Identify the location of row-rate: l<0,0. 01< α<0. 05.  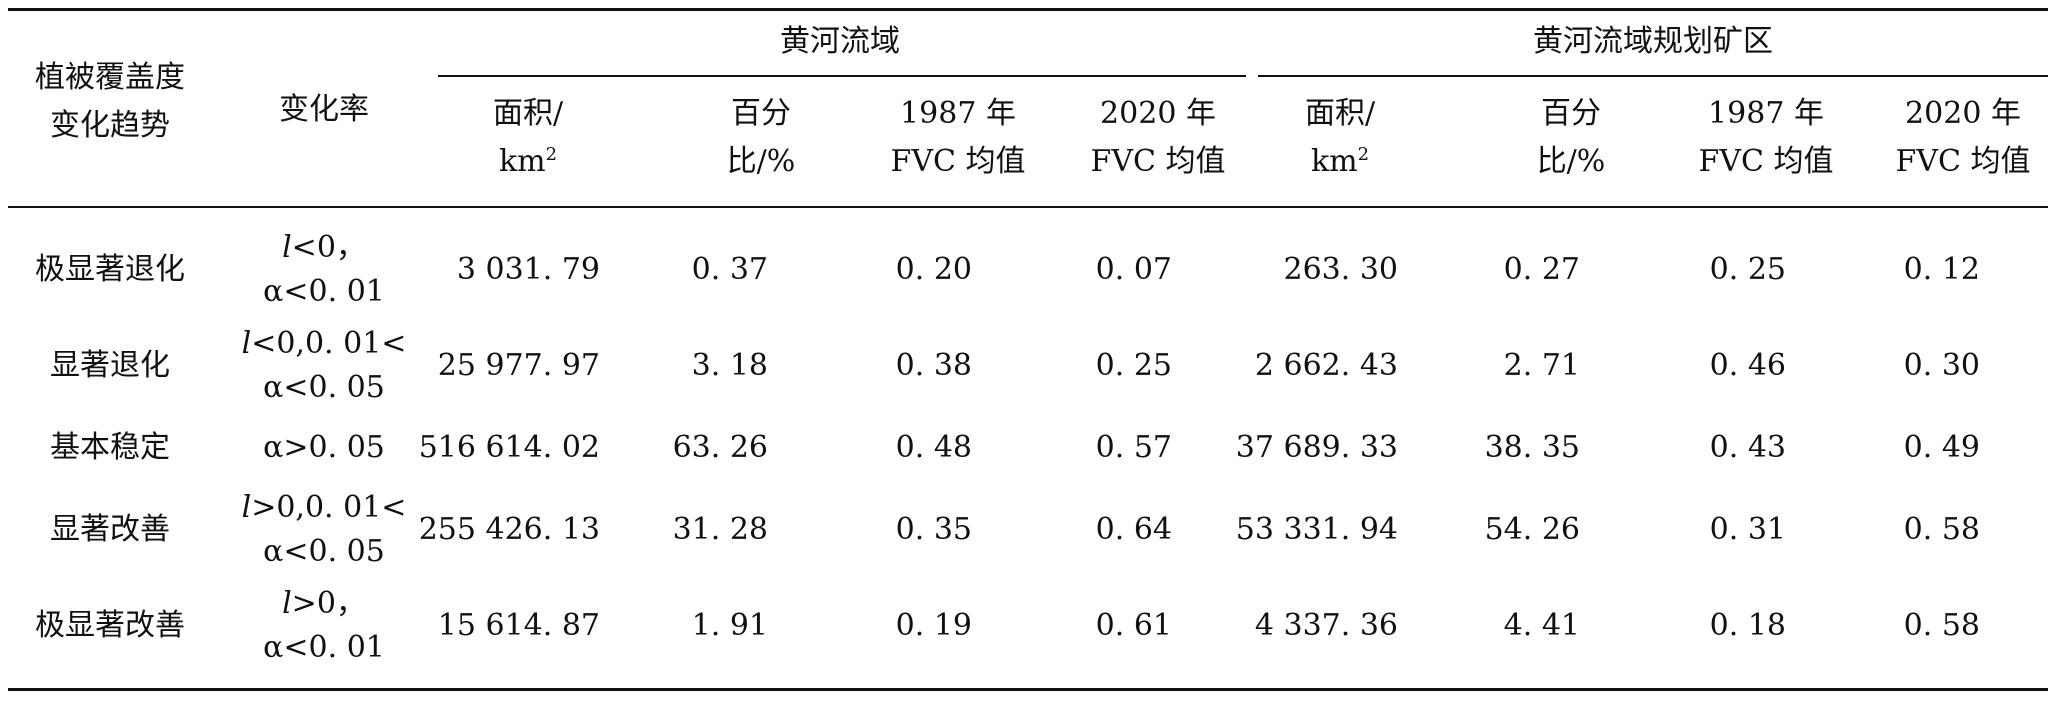
(324, 365).